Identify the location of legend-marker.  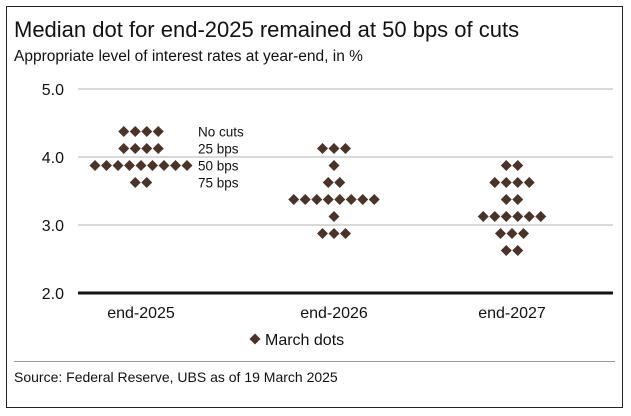
(255, 339).